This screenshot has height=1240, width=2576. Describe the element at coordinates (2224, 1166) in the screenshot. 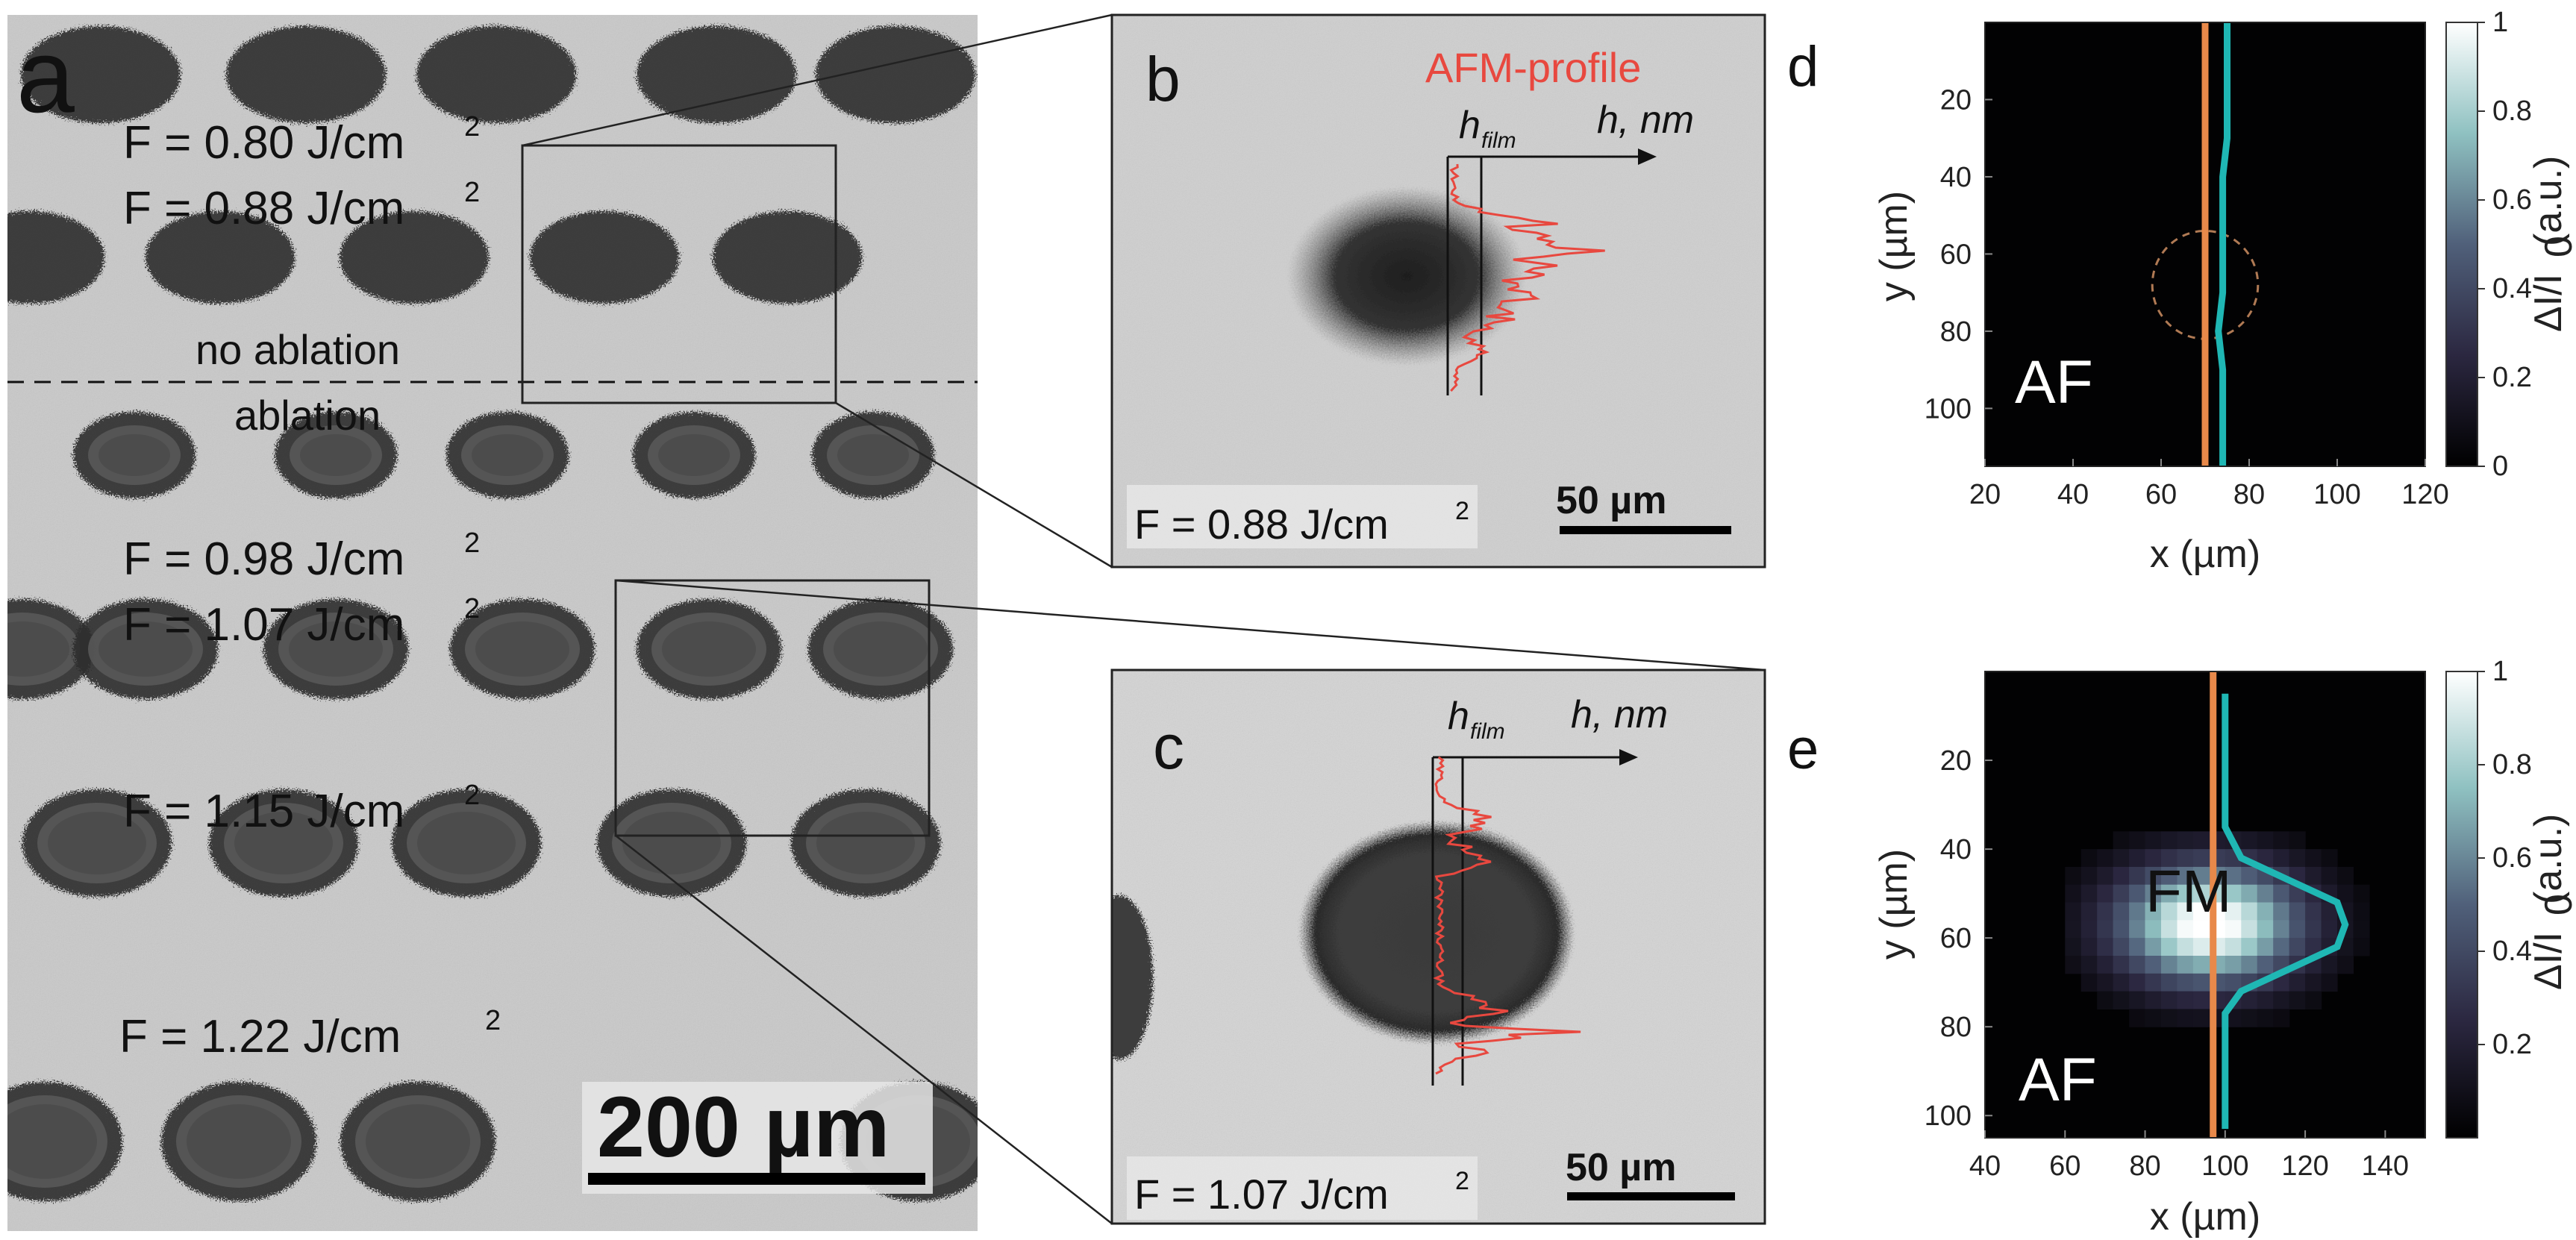

I see `x-tick-label: 100` at that location.